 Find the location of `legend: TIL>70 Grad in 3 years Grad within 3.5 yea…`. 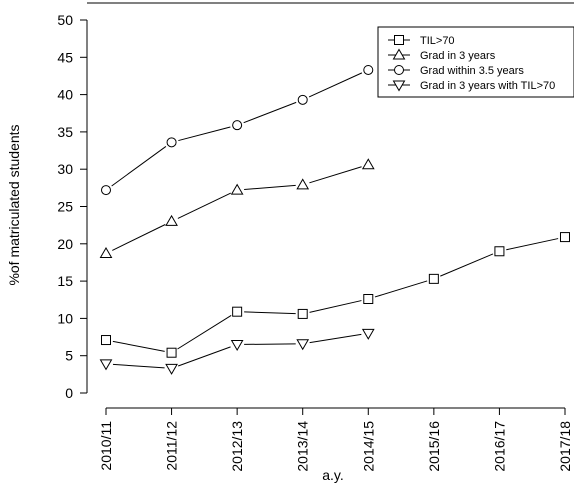

legend: TIL>70 Grad in 3 years Grad within 3.5 yea… is located at coordinates (475, 62).